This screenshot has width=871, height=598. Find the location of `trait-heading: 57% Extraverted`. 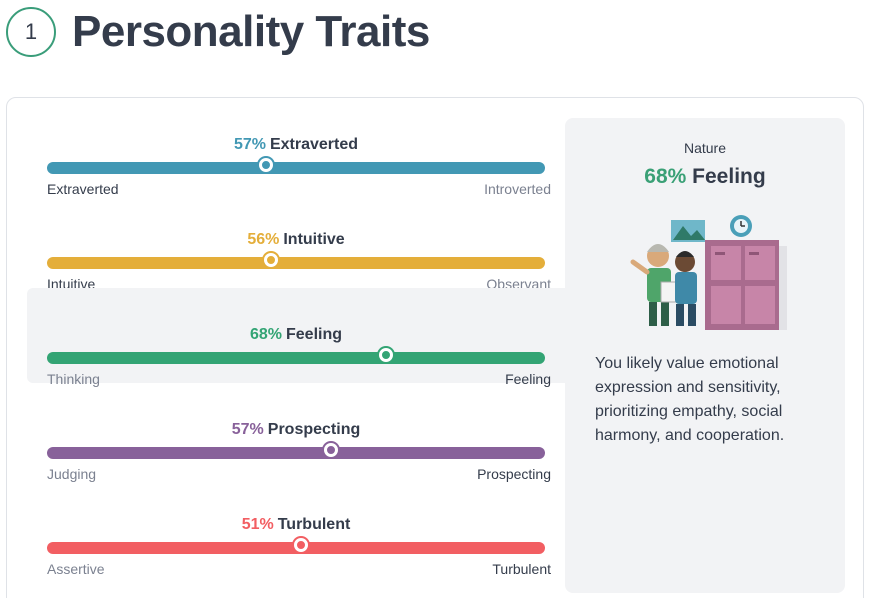

trait-heading: 57% Extraverted is located at coordinates (296, 145).